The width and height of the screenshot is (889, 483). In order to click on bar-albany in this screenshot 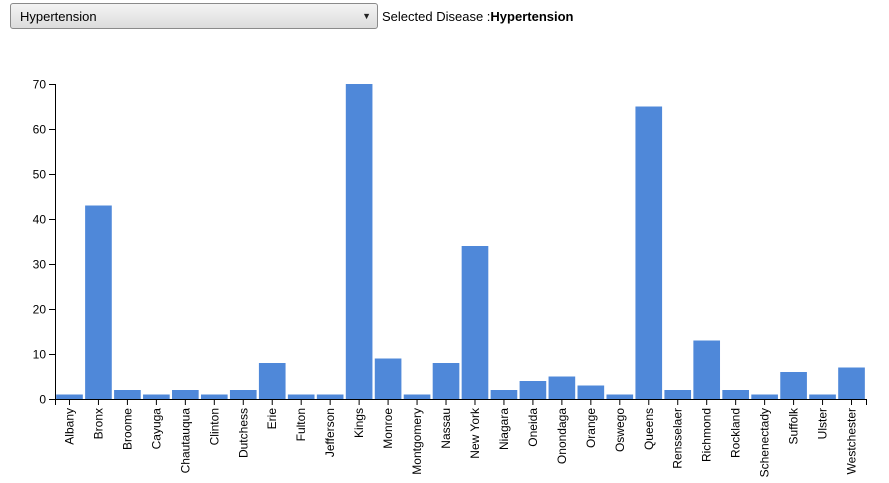, I will do `click(69, 396)`.